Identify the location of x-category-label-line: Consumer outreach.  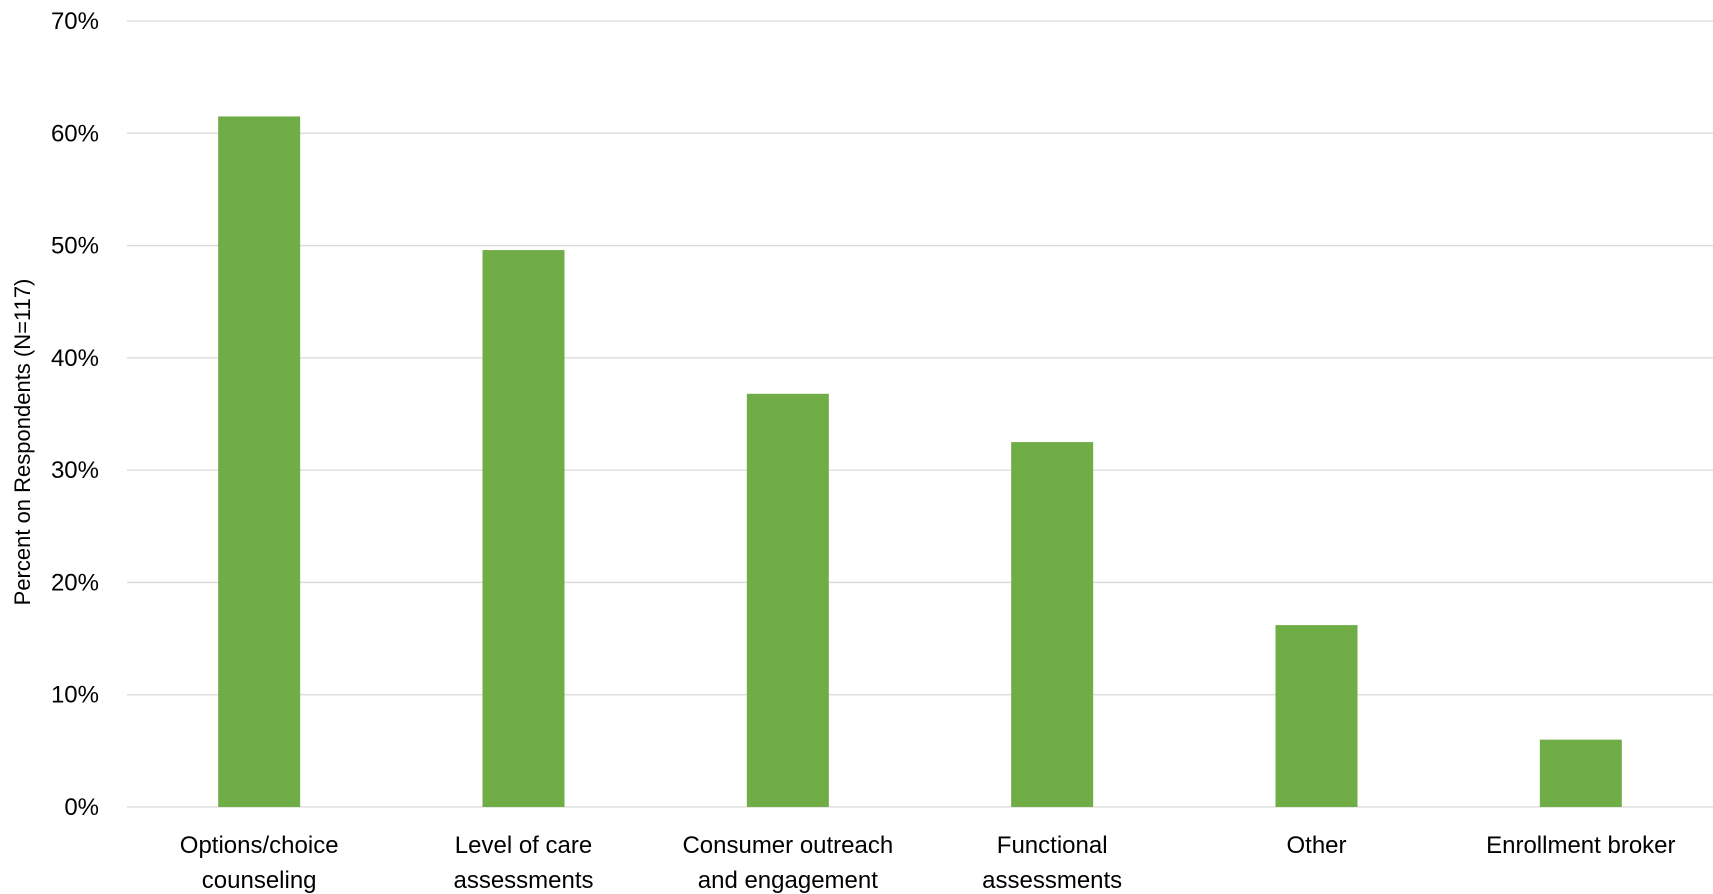
(787, 845).